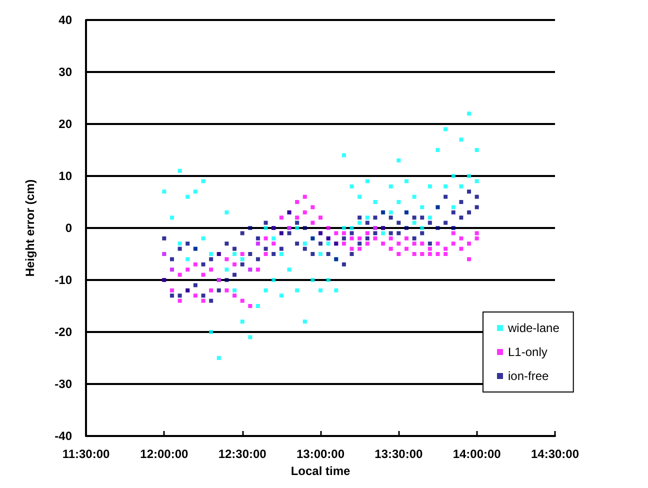 Image resolution: width=648 pixels, height=488 pixels. What do you see at coordinates (63, 436) in the screenshot?
I see `y-tick-label: -40` at bounding box center [63, 436].